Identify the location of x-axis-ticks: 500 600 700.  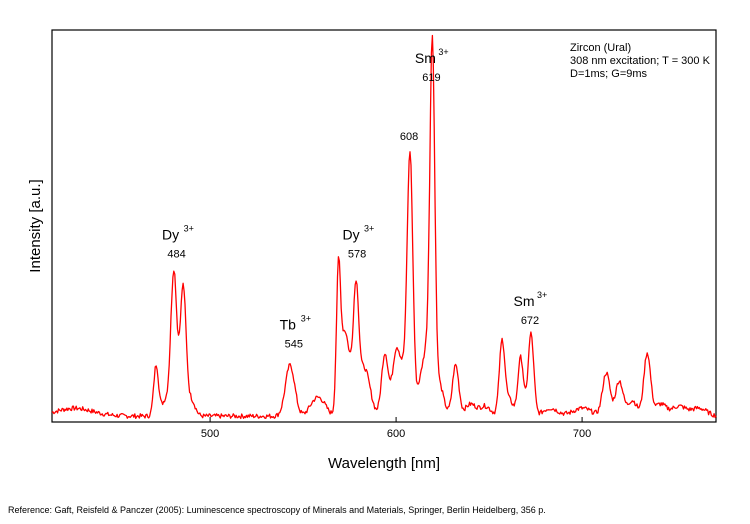
(396, 428).